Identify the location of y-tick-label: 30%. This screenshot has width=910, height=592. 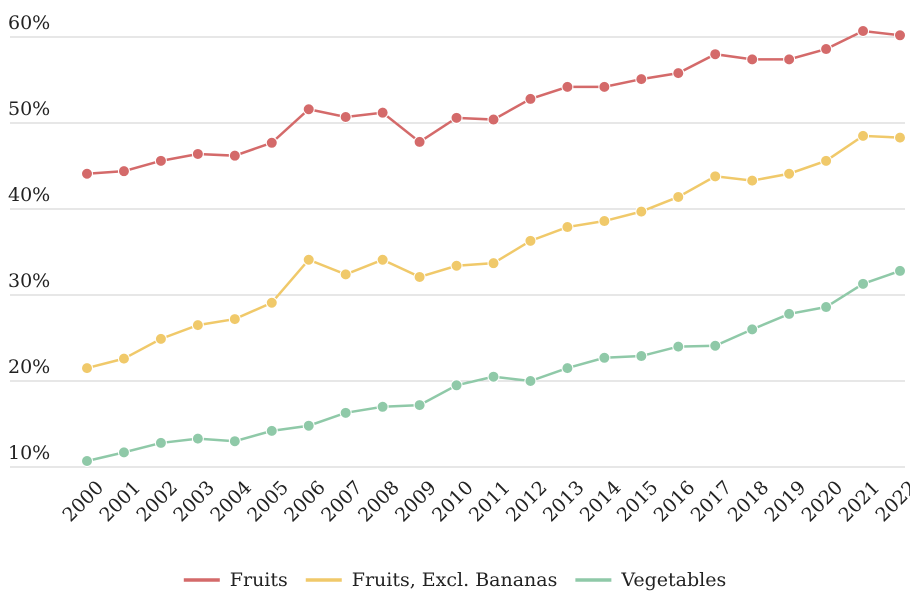
(29, 281).